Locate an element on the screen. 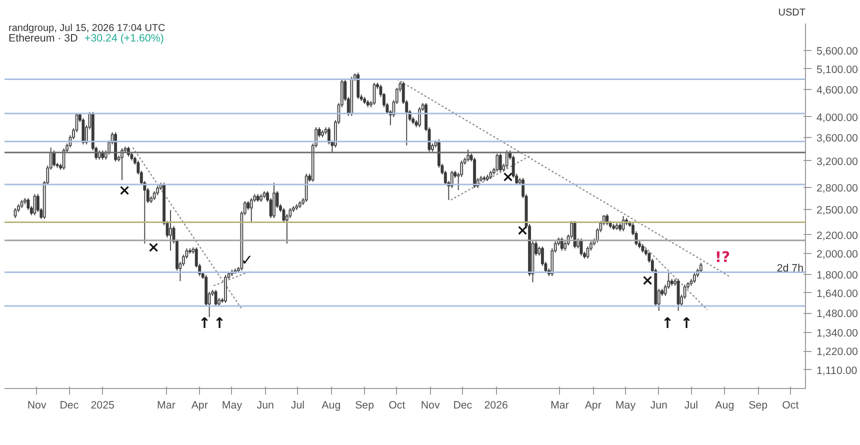 The width and height of the screenshot is (860, 445). y-tick-label: 4,600.00 is located at coordinates (837, 90).